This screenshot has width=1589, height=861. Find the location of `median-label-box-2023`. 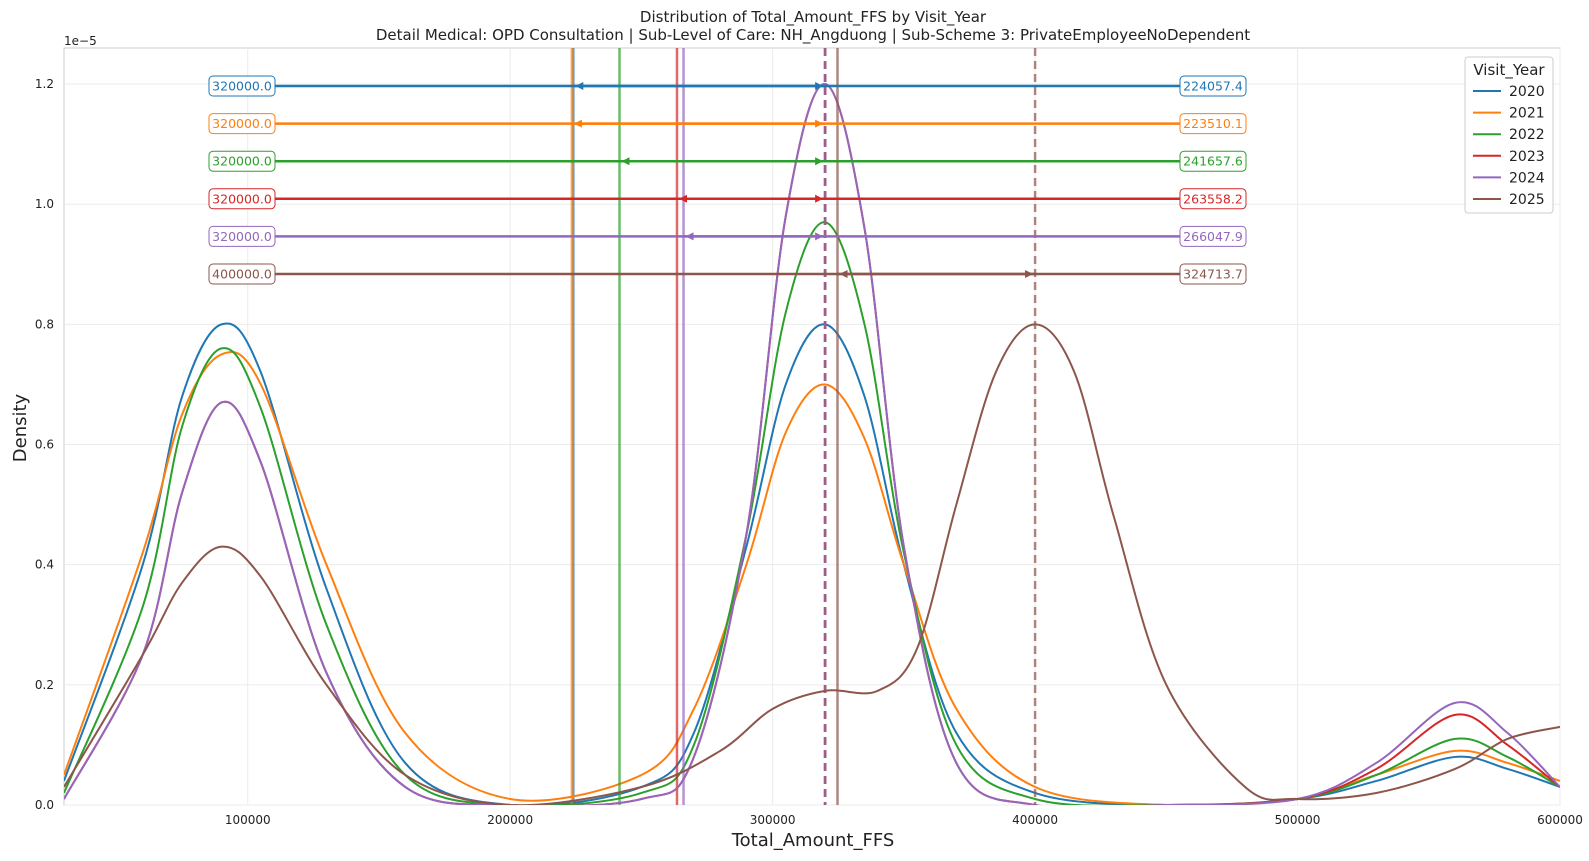

median-label-box-2023 is located at coordinates (242, 199).